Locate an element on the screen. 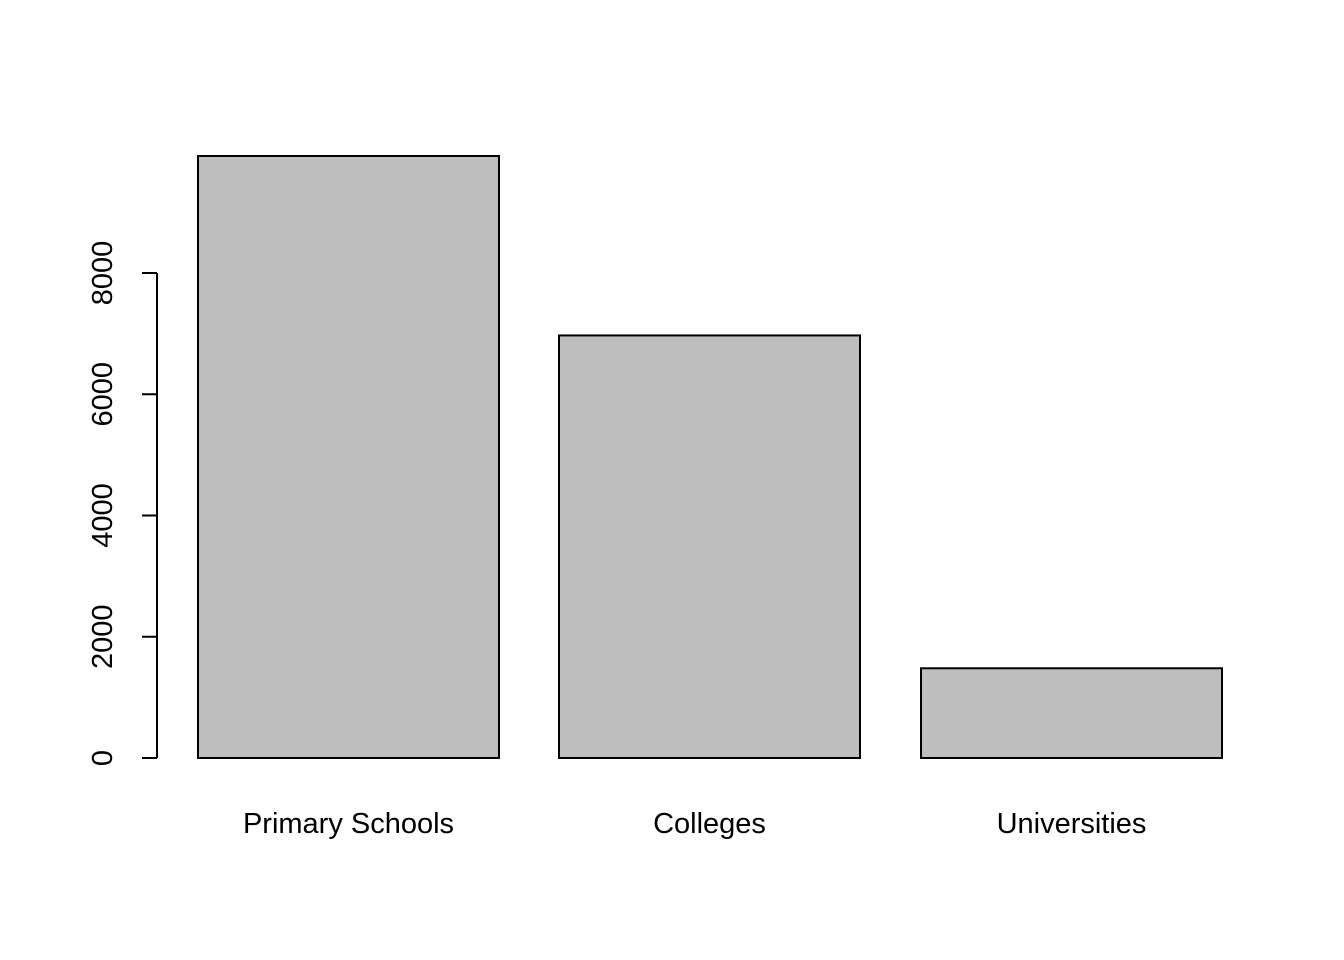  x-category-label: Universities is located at coordinates (1072, 824).